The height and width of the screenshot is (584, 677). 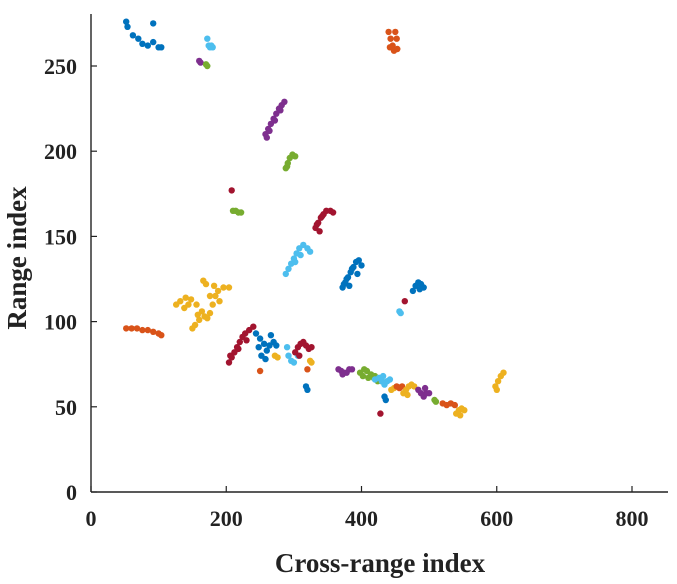 What do you see at coordinates (496, 518) in the screenshot?
I see `x-tick-label: 600` at bounding box center [496, 518].